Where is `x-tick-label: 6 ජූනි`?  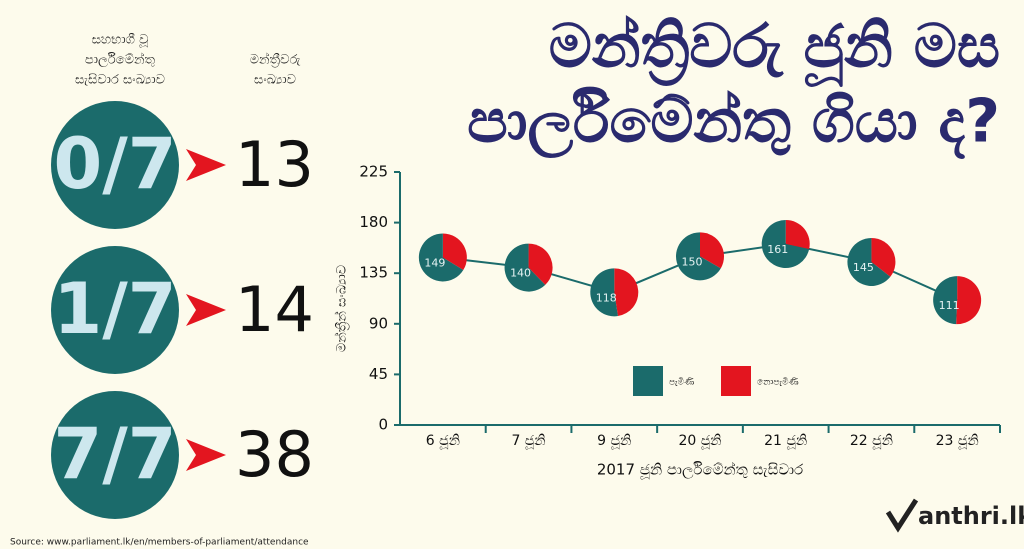
x-tick-label: 6 ජූනි is located at coordinates (443, 441).